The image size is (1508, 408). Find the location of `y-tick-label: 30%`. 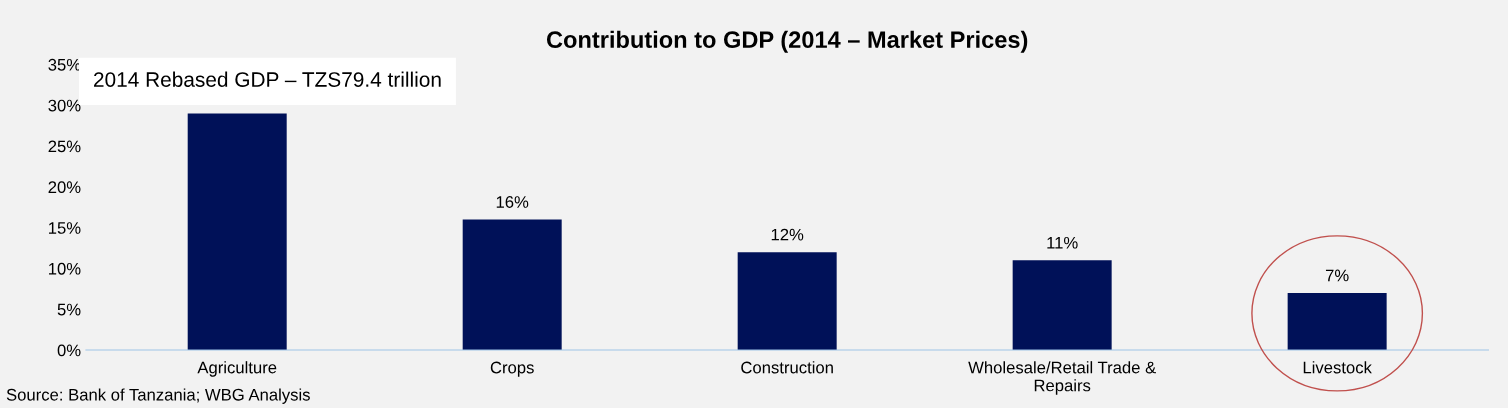

y-tick-label: 30% is located at coordinates (64, 105).